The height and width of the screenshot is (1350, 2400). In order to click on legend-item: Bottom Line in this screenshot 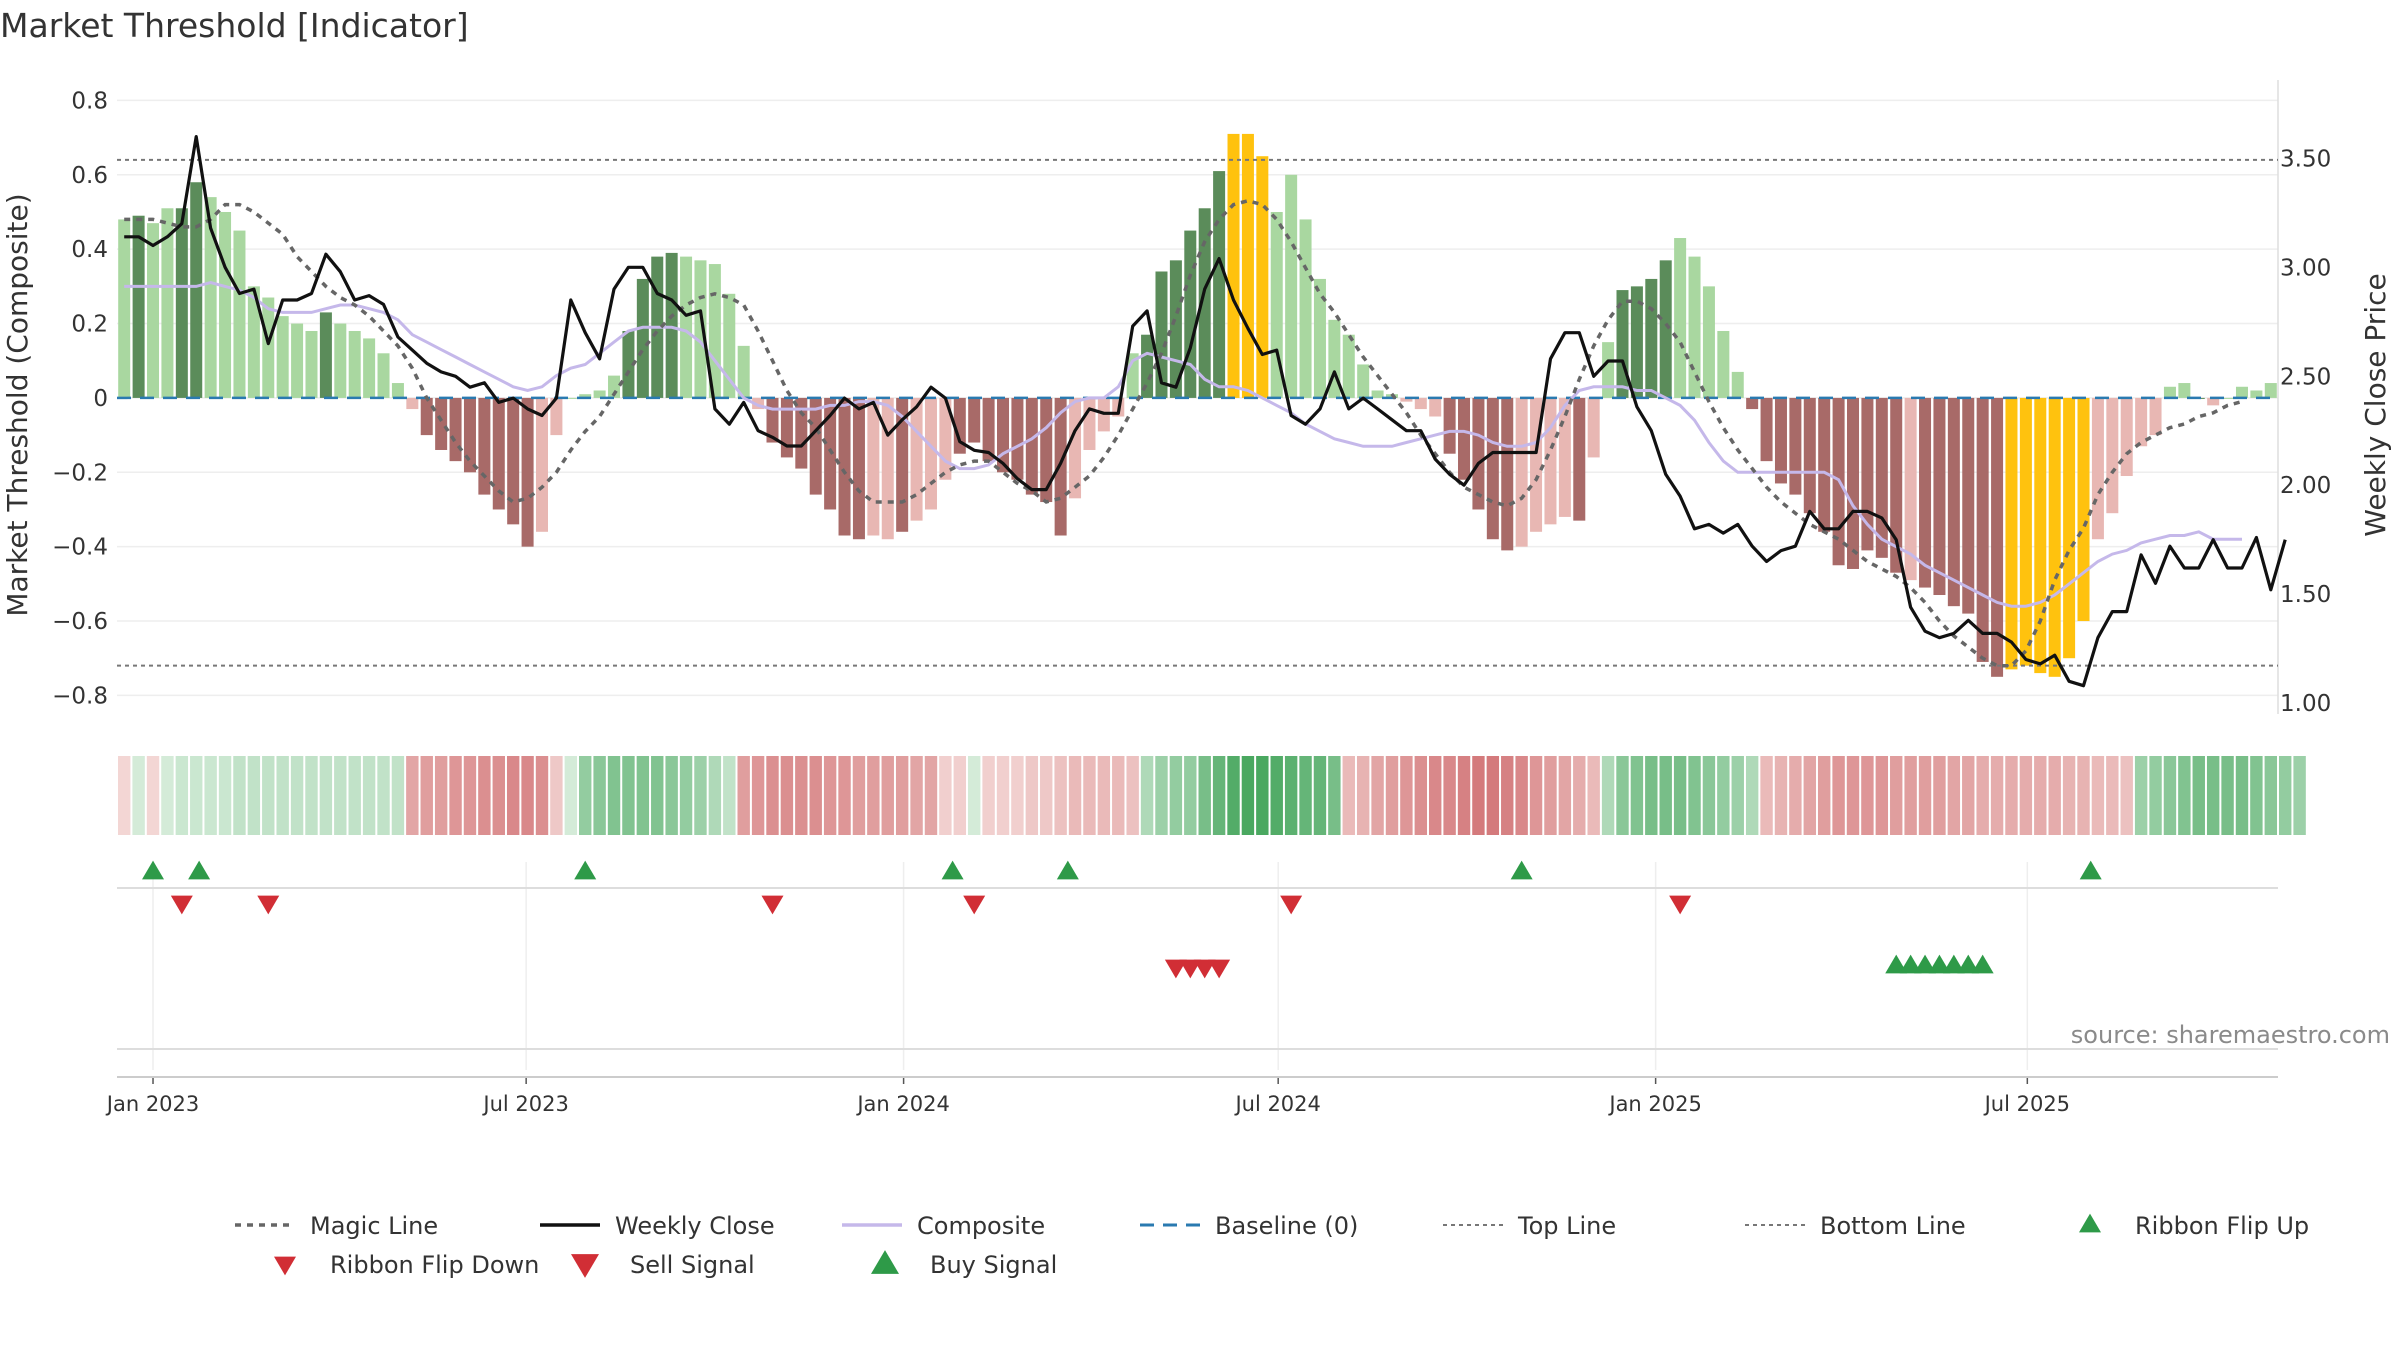, I will do `click(1855, 1226)`.